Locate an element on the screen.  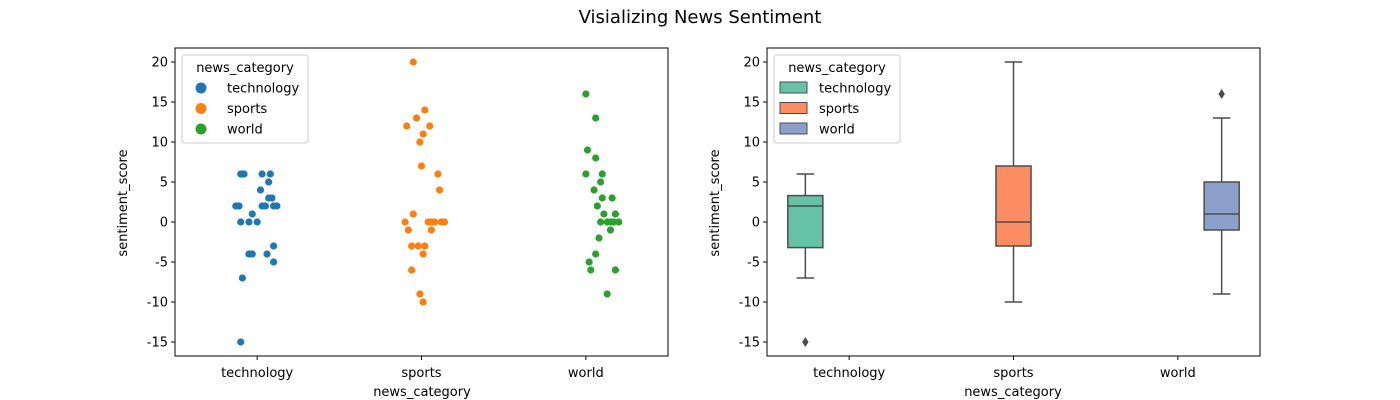
y-tick-label: 10 is located at coordinates (159, 143).